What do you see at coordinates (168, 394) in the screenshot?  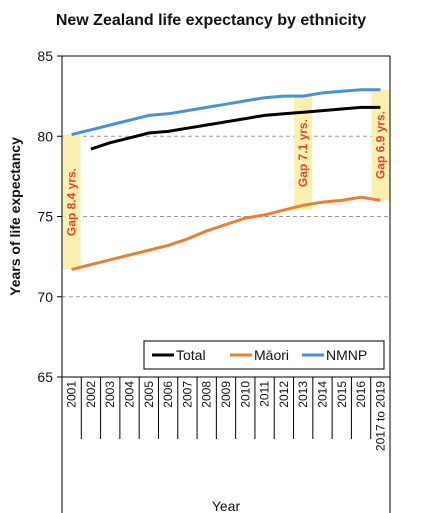 I see `x-tick-label-5: 2006` at bounding box center [168, 394].